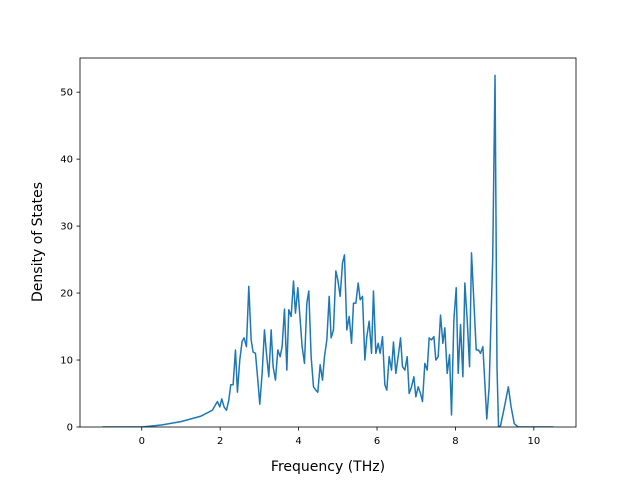 This screenshot has width=640, height=480. What do you see at coordinates (66, 160) in the screenshot?
I see `y-tick-label: 40` at bounding box center [66, 160].